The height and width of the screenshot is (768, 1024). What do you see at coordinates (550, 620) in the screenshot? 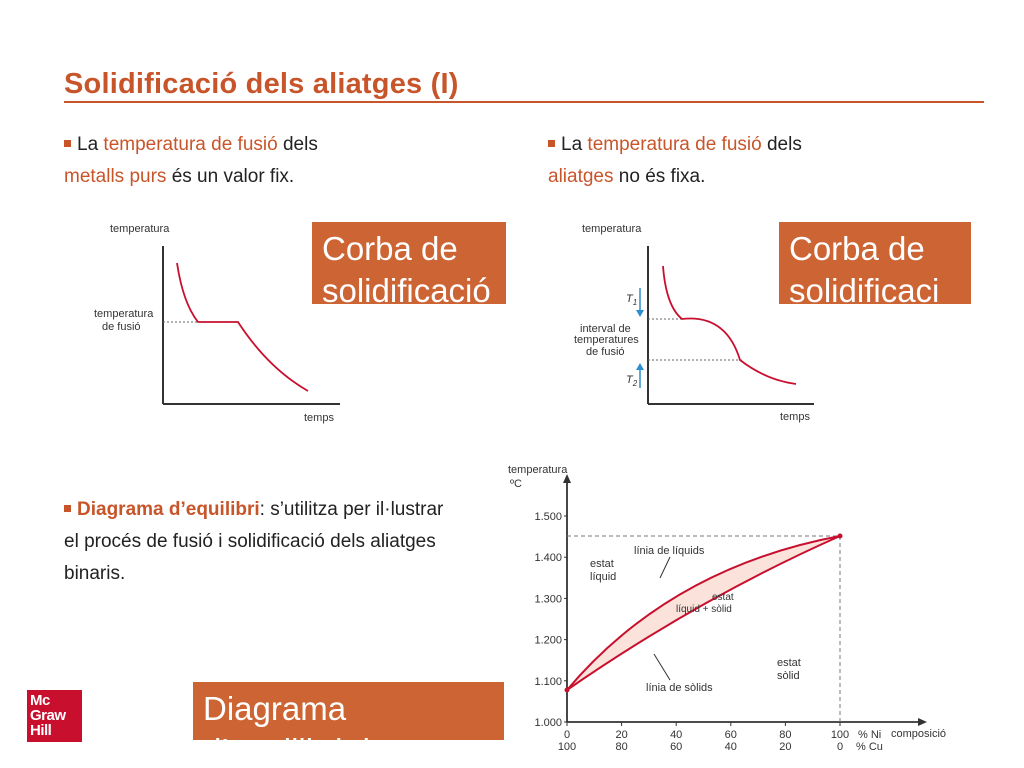
I see `y-tick-labels: 1.000 1.100 1.200 1.300 1.400 1.500` at bounding box center [550, 620].